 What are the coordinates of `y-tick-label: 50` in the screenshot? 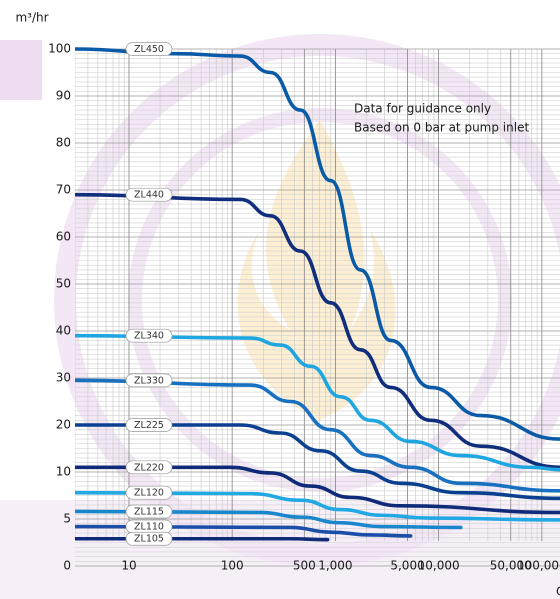 It's located at (63, 284).